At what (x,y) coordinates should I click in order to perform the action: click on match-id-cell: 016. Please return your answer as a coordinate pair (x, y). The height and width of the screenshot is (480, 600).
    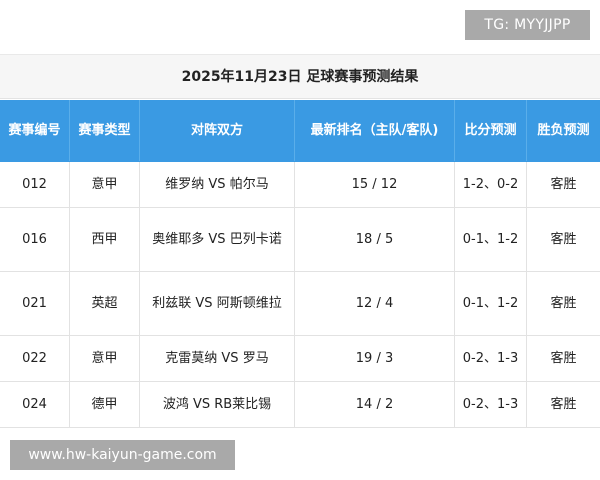
    Looking at the image, I should click on (35, 239).